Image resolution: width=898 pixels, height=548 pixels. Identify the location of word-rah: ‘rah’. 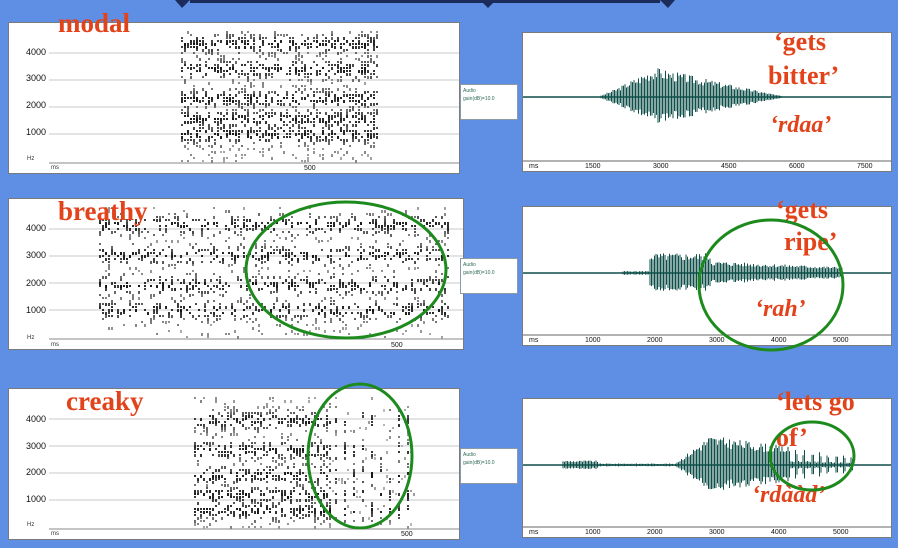
(780, 309).